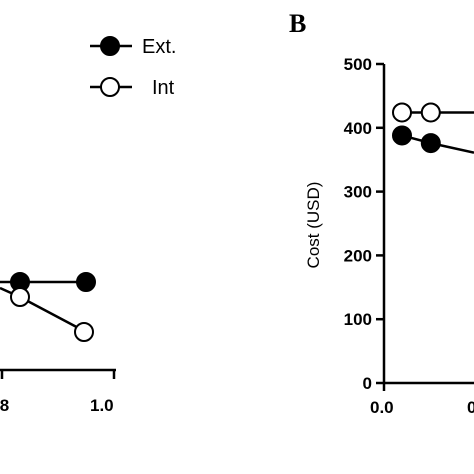 The height and width of the screenshot is (474, 474). I want to click on panel-b-y-tick-label: 0, so click(367, 383).